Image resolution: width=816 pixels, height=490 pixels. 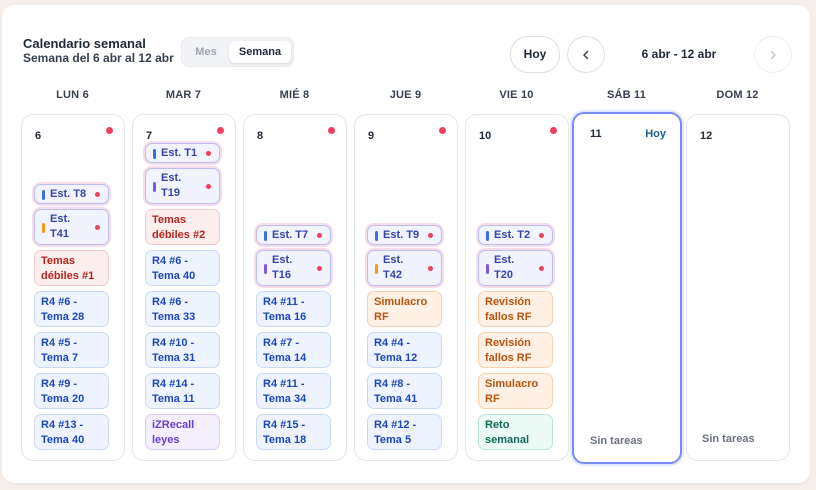 I want to click on day-header: SÁB 11, so click(x=626, y=95).